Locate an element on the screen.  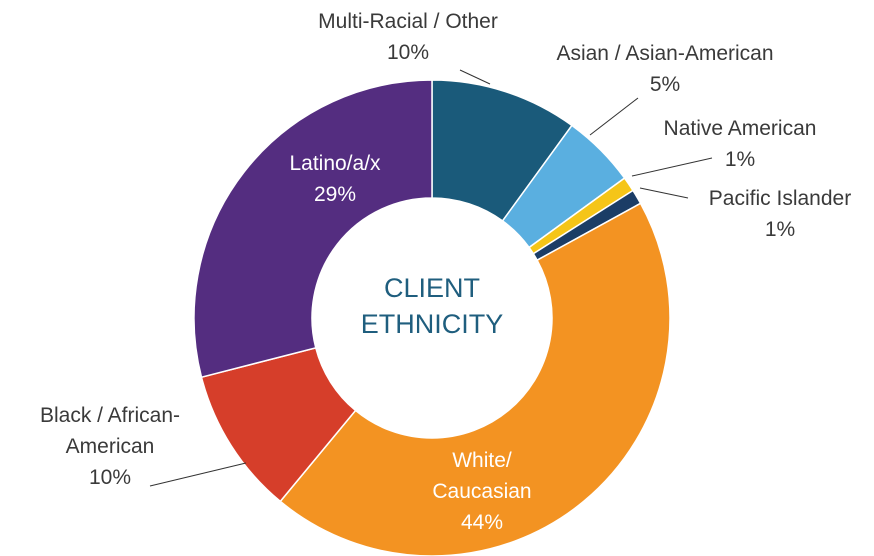
value-label: 29% is located at coordinates (335, 194).